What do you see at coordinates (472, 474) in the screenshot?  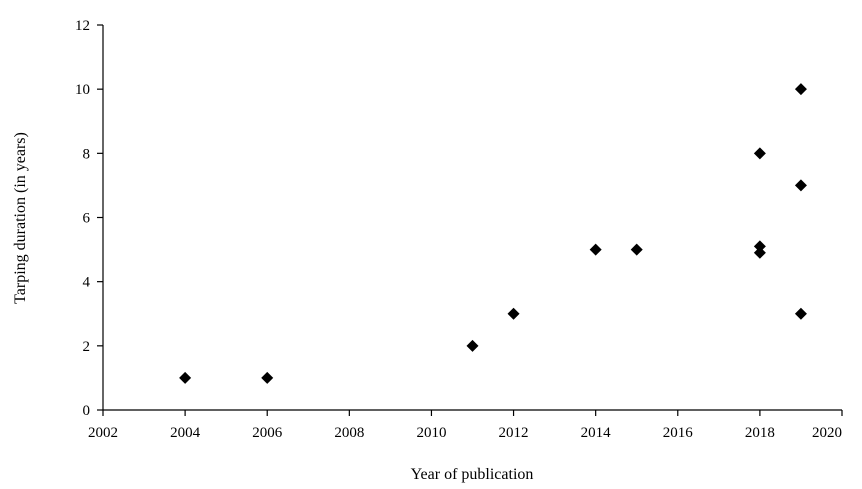 I see `x-axis-title: Year of publication` at bounding box center [472, 474].